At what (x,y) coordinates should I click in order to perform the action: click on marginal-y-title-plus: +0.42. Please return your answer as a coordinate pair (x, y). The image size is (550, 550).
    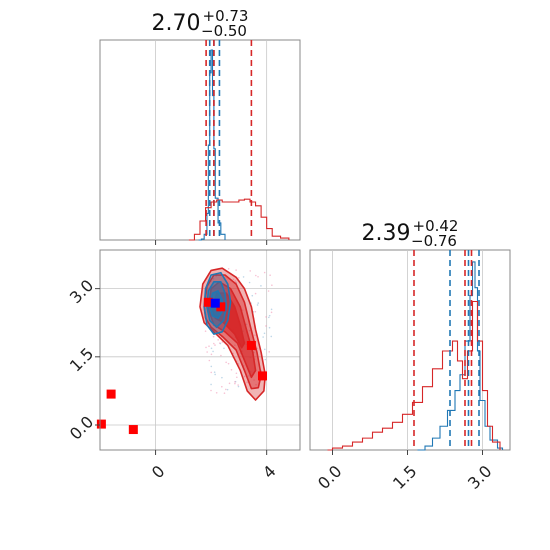
    Looking at the image, I should click on (436, 226).